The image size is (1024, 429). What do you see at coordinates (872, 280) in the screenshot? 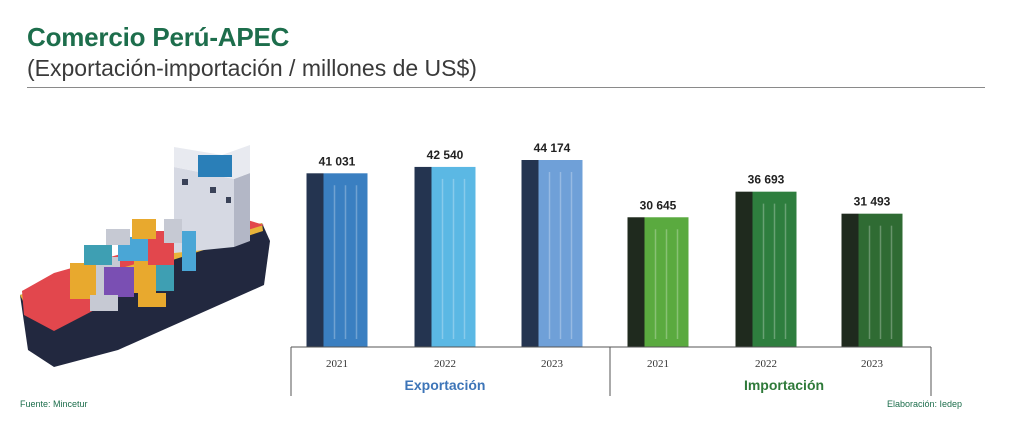
I see `bar-importación-2023` at bounding box center [872, 280].